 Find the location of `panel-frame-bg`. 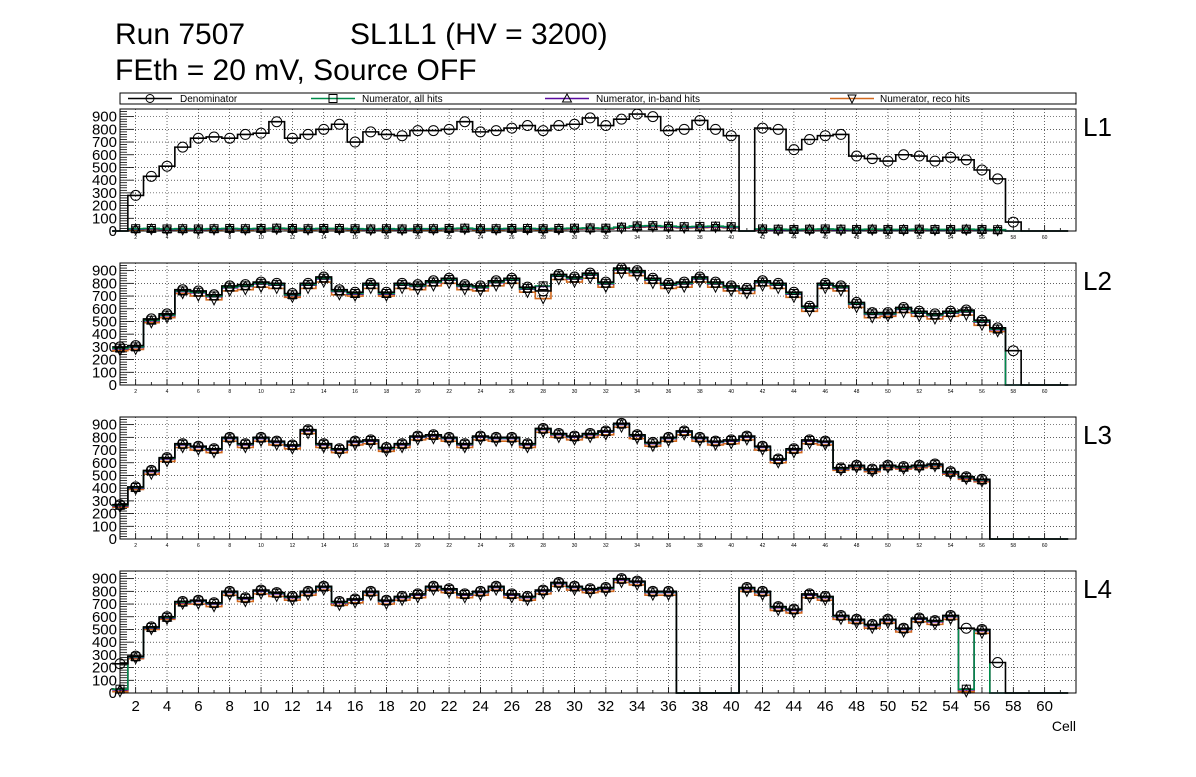

panel-frame-bg is located at coordinates (598, 170).